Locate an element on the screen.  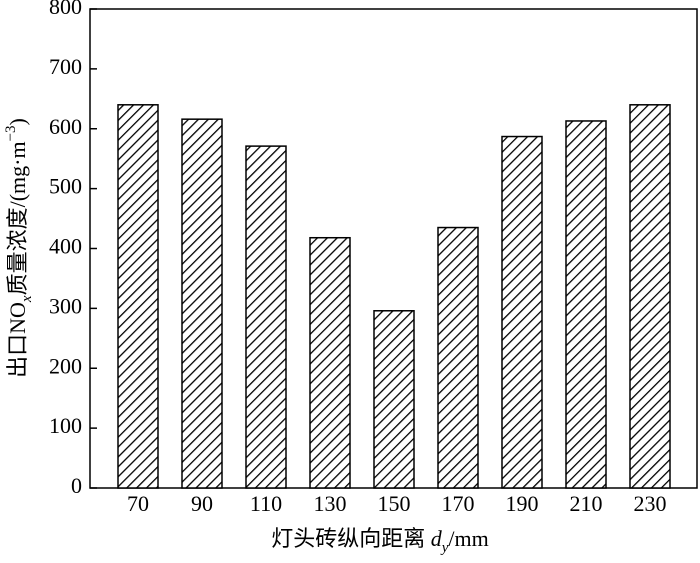
x-axis-label: 灯头砖纵向距离 dy/mm is located at coordinates (380, 541).